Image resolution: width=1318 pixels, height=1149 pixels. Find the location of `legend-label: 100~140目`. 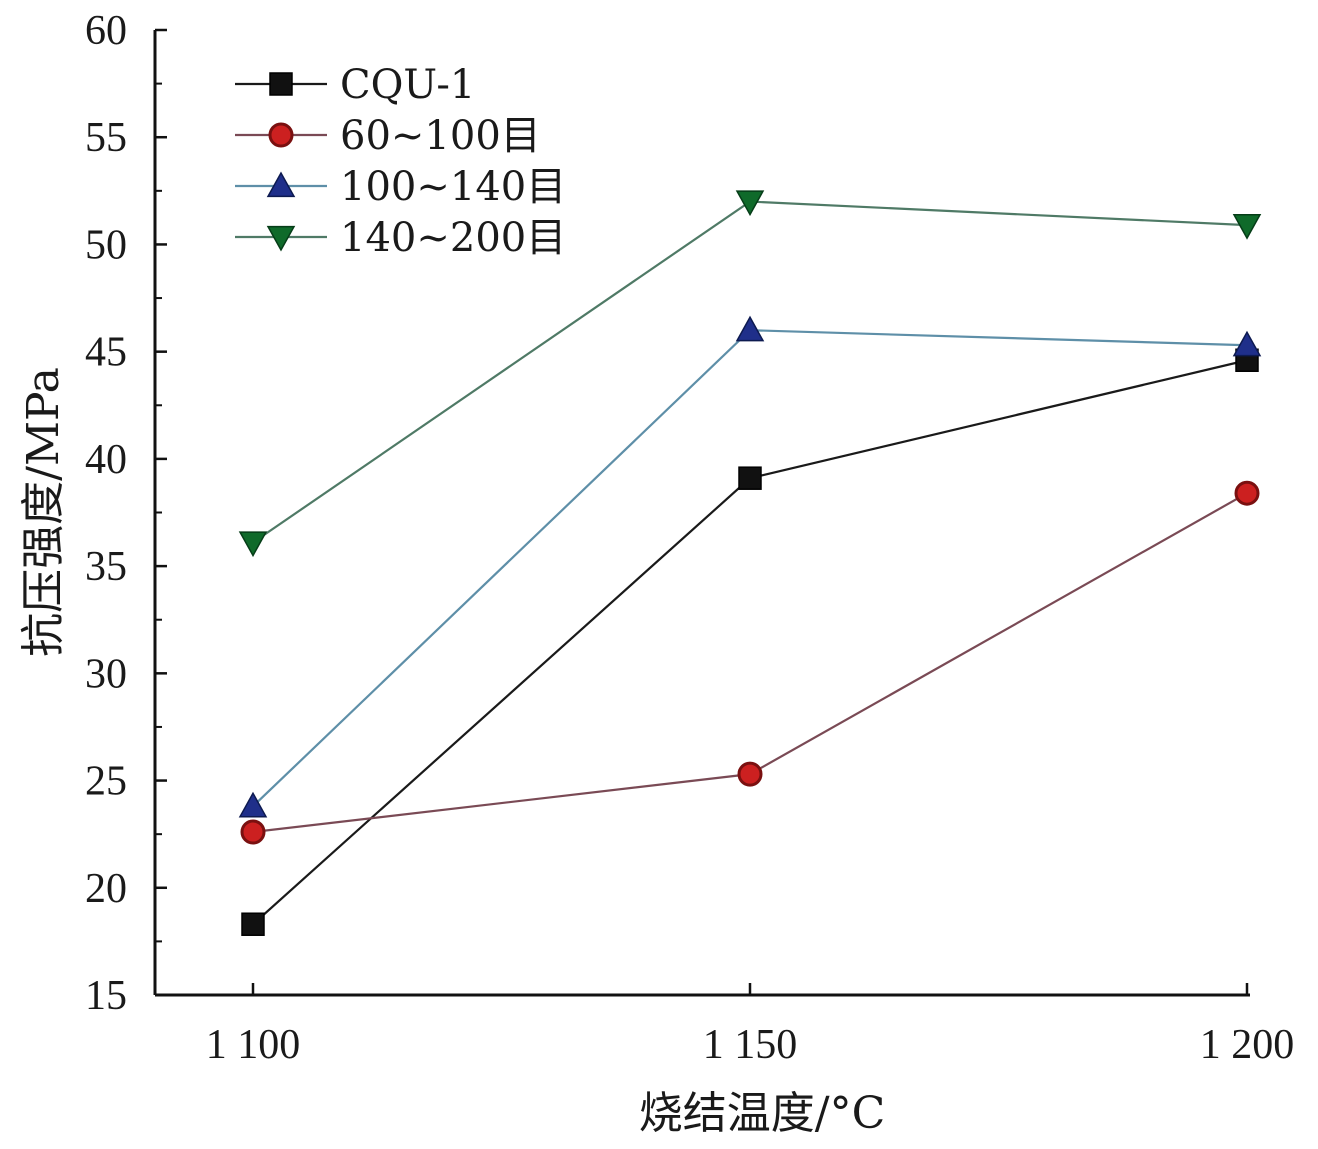

legend-label: 100~140目 is located at coordinates (453, 187).